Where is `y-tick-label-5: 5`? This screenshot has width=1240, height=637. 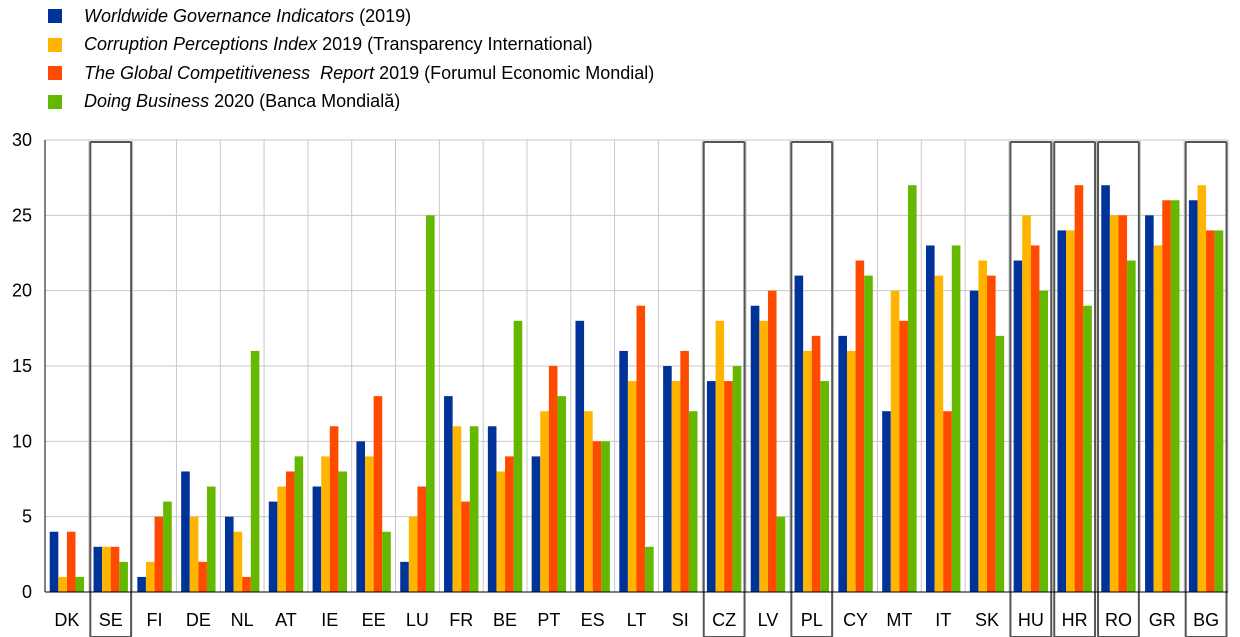
y-tick-label-5: 5 is located at coordinates (27, 517).